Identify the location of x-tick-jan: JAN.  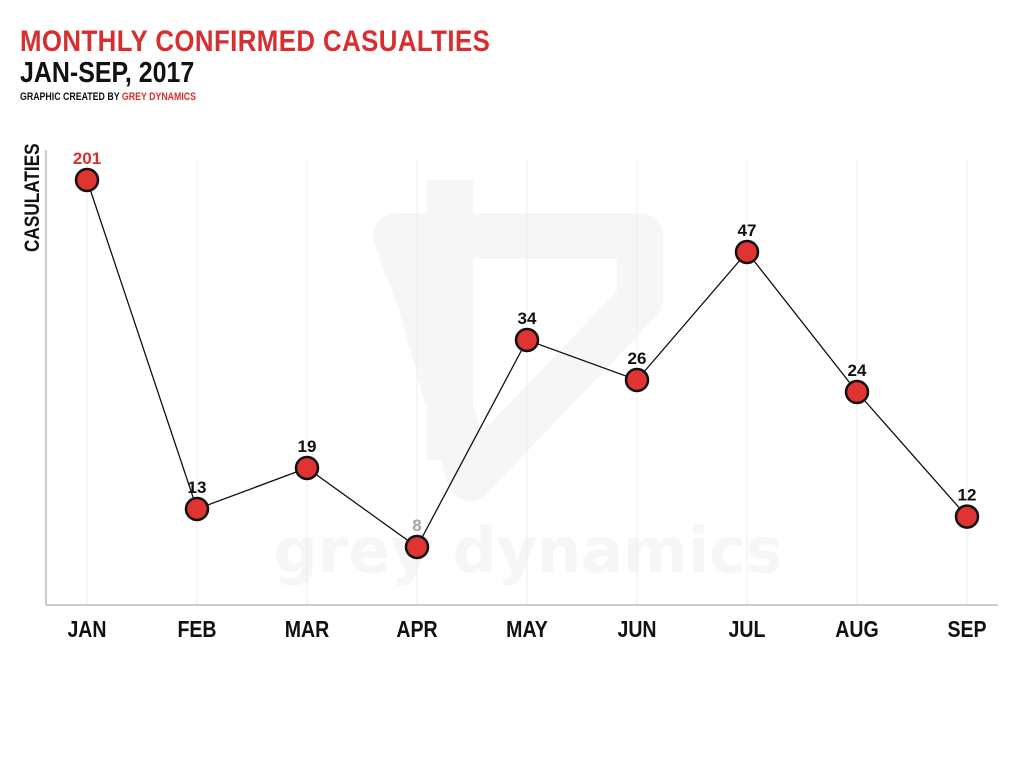
(86, 630).